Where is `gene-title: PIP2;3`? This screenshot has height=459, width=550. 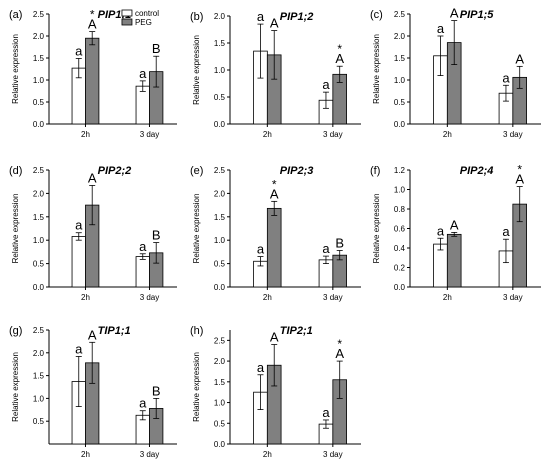
gene-title: PIP2;3 is located at coordinates (297, 171).